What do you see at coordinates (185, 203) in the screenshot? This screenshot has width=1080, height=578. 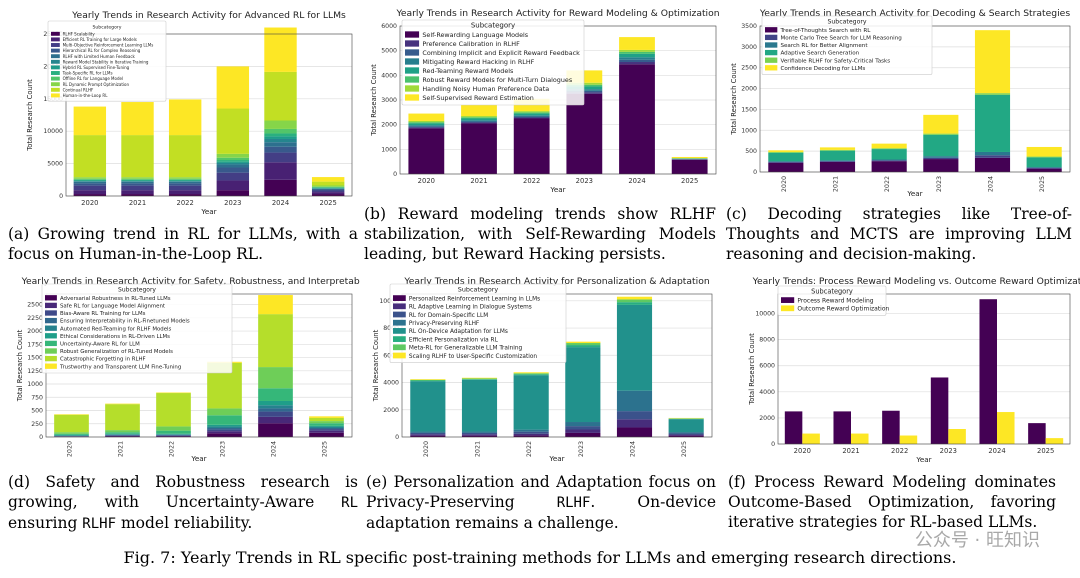 I see `x-tick-label: 2022` at bounding box center [185, 203].